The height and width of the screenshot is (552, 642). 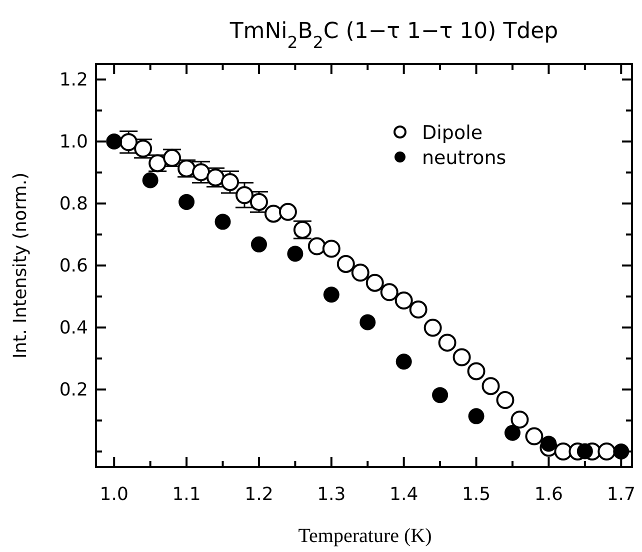 I want to click on y-tick-label: 0.8, so click(x=73, y=204).